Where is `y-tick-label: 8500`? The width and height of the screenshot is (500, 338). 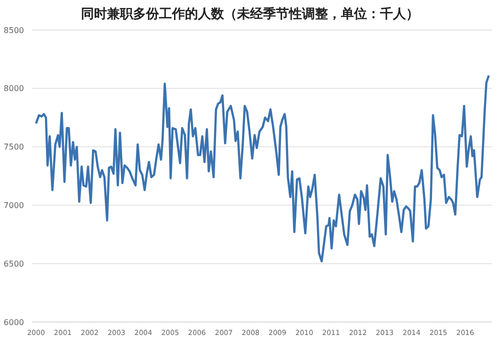 y-tick-label: 8500 is located at coordinates (14, 30).